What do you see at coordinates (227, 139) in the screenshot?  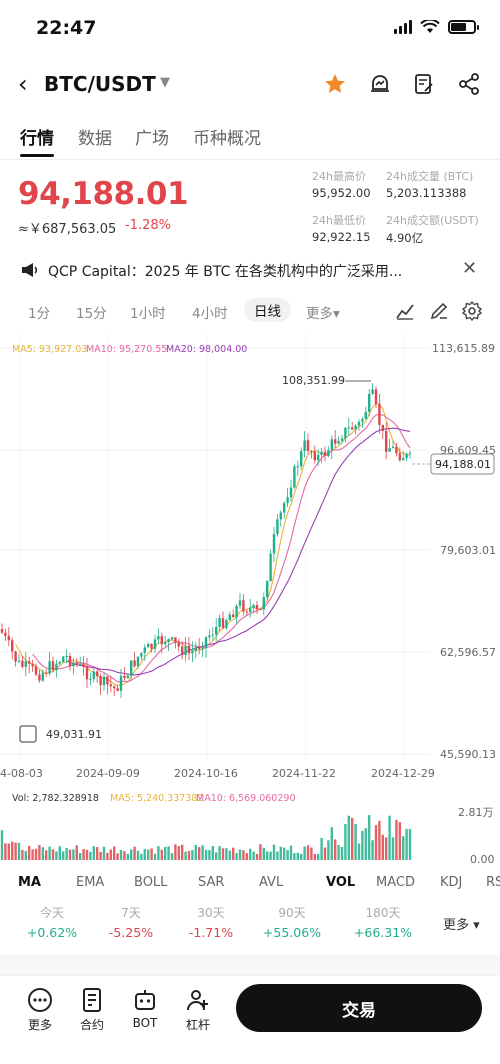 I see `tab-coin-overview: 币种概况` at bounding box center [227, 139].